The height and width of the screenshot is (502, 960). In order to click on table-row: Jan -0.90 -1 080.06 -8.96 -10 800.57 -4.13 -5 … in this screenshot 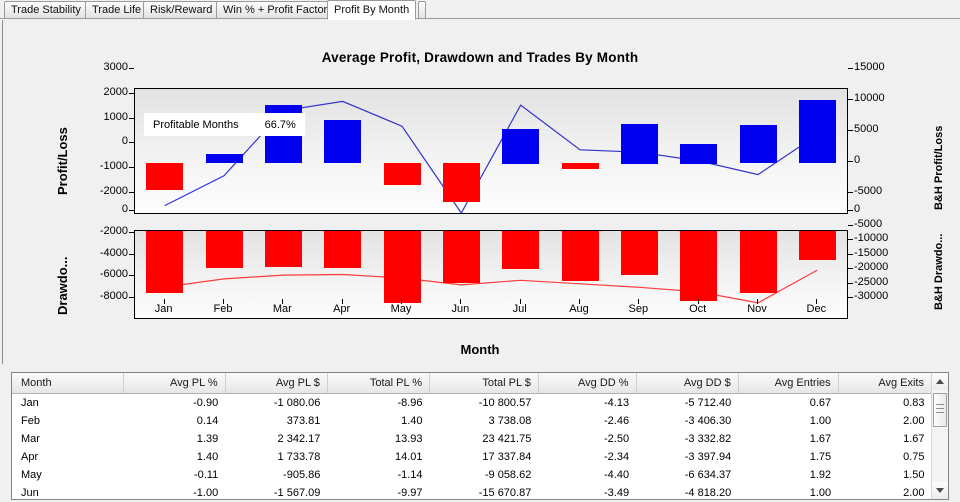, I will do `click(472, 402)`.